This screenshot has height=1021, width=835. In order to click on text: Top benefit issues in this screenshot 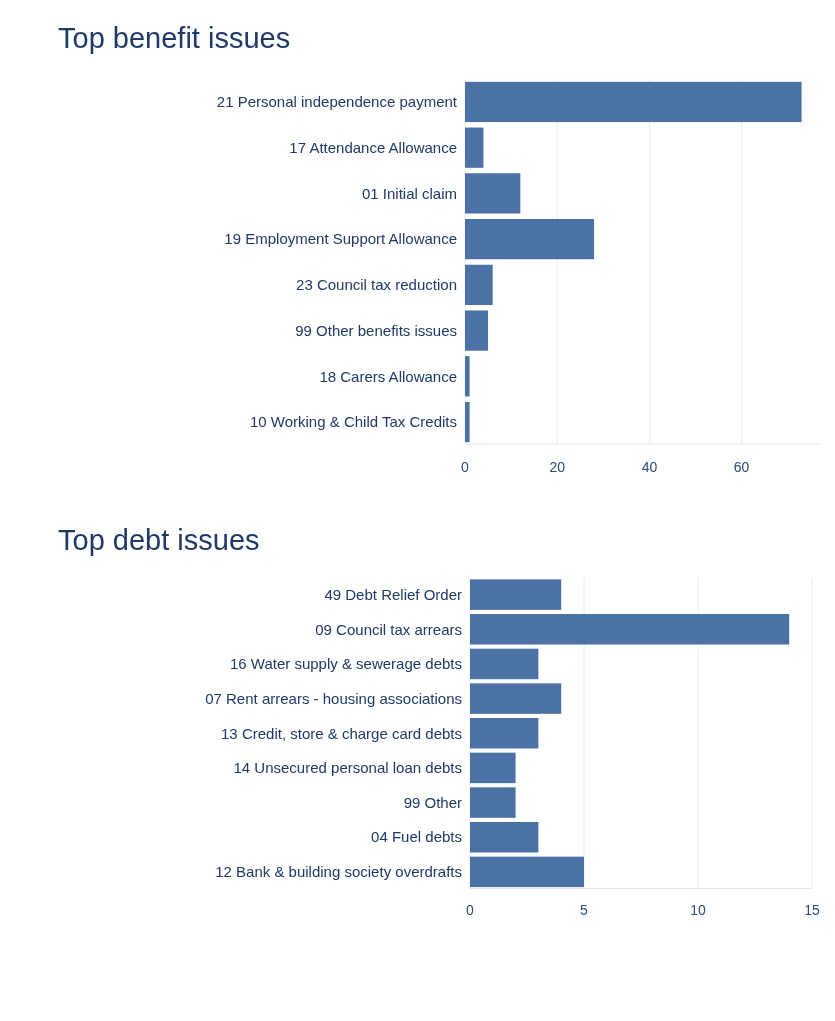, I will do `click(174, 38)`.